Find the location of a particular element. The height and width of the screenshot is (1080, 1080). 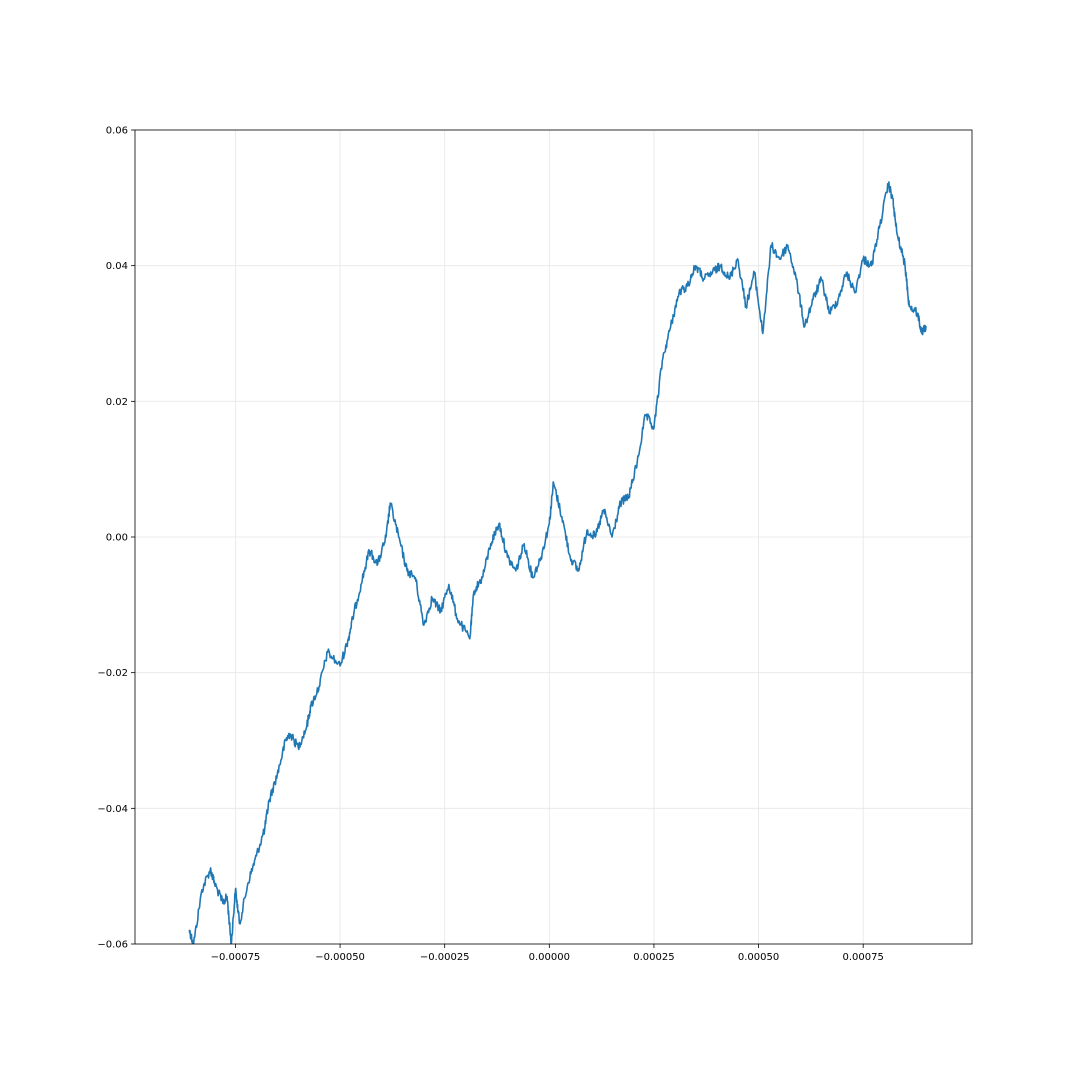

x-tick-label: −0.00050 is located at coordinates (340, 957).